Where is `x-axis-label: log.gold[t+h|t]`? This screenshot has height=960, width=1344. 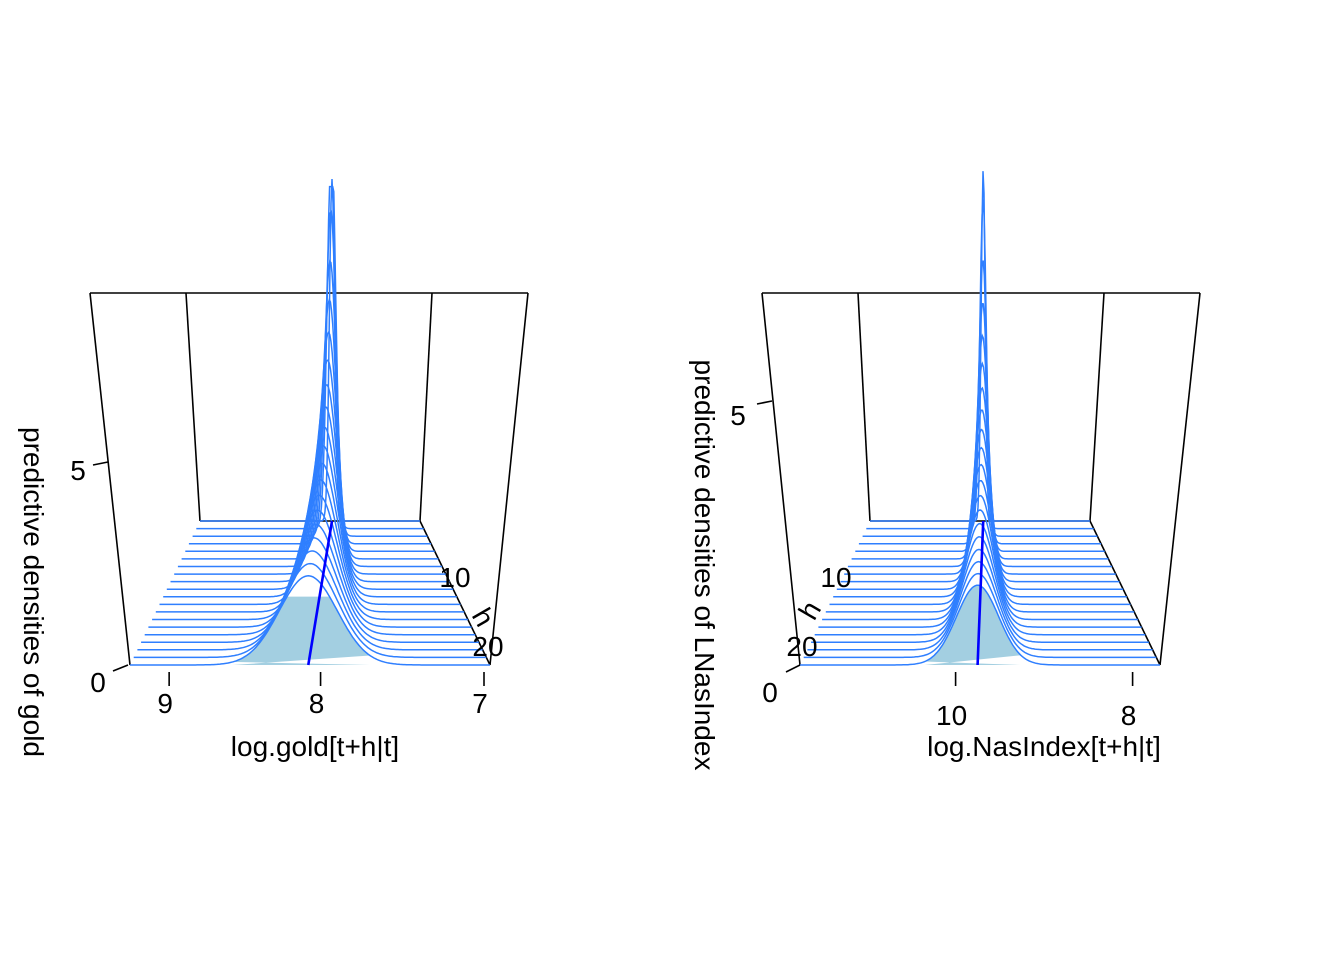
x-axis-label: log.gold[t+h|t] is located at coordinates (315, 746).